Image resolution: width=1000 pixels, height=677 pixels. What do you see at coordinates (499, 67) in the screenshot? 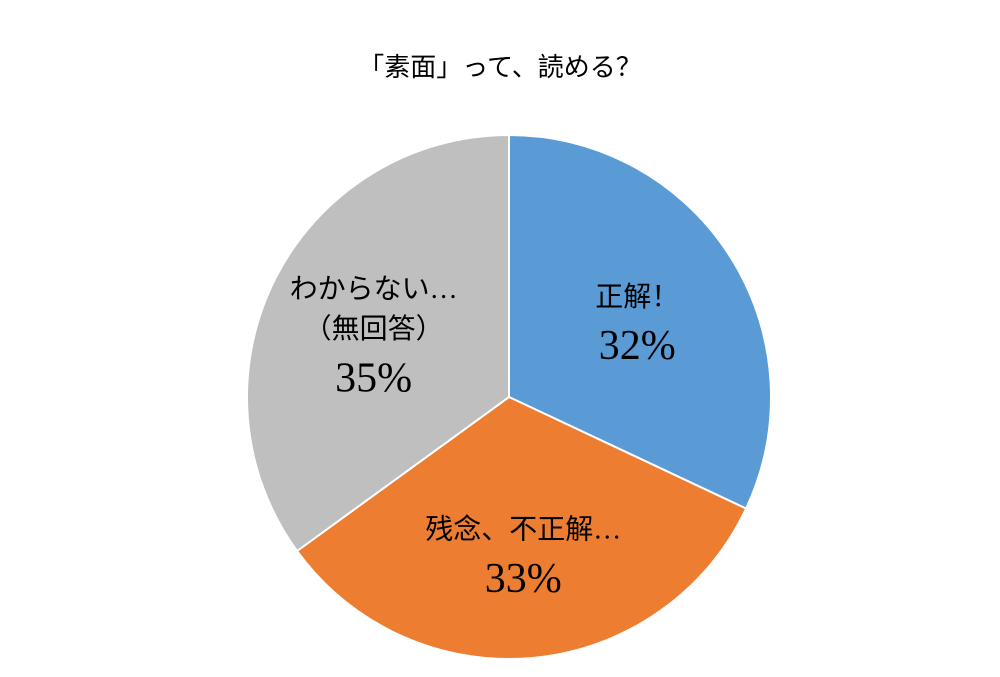
I see `chart-title: 「素面」って、読める？` at bounding box center [499, 67].